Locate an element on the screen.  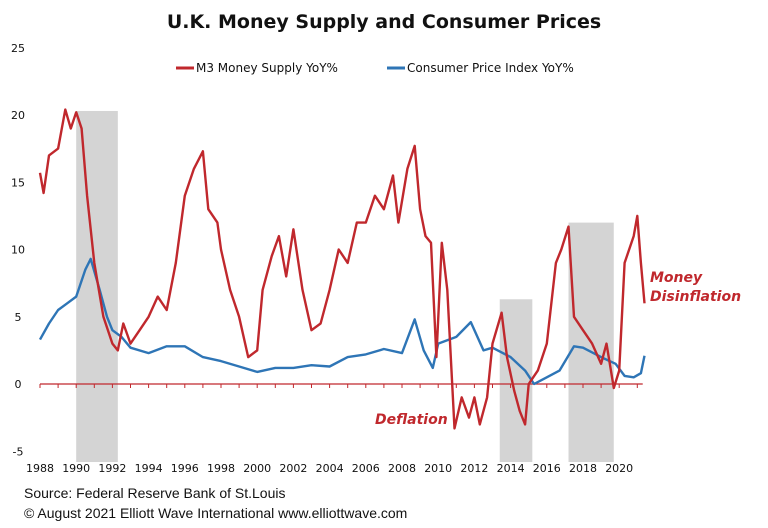
x-tick-label: 2000 is located at coordinates (257, 468).